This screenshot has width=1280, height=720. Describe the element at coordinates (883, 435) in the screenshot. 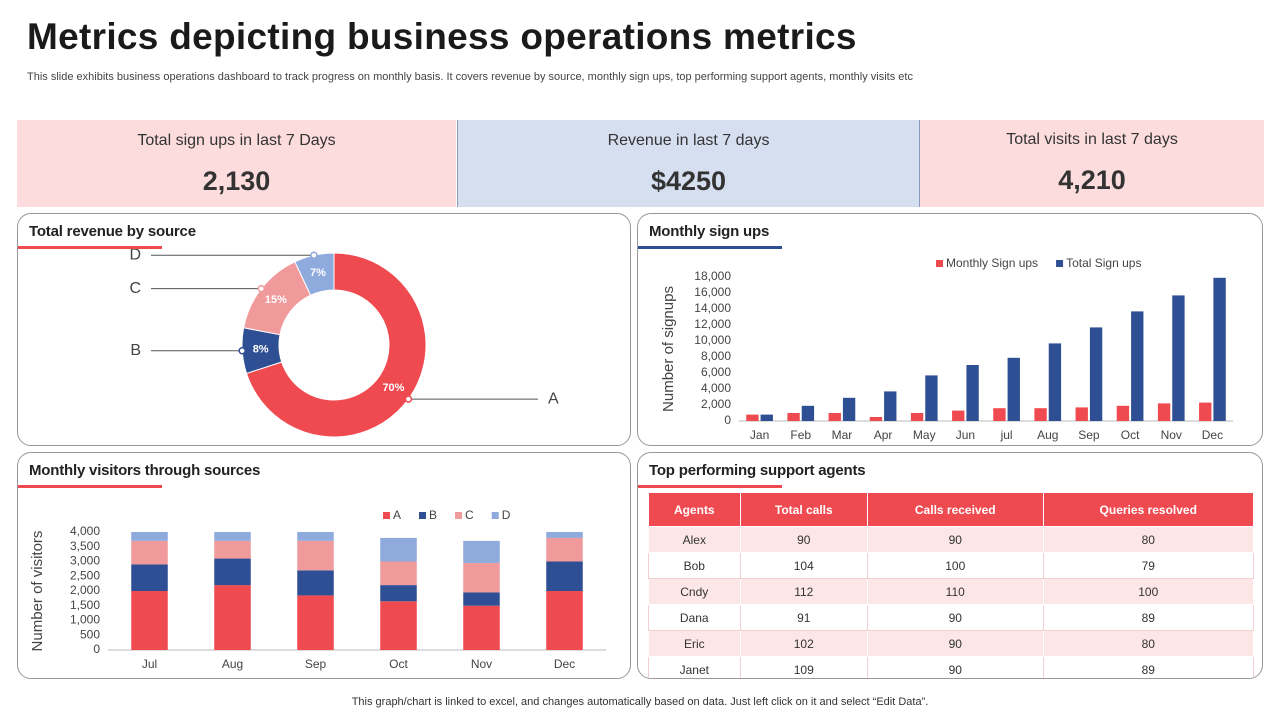

I see `x-tick-label: Apr` at that location.